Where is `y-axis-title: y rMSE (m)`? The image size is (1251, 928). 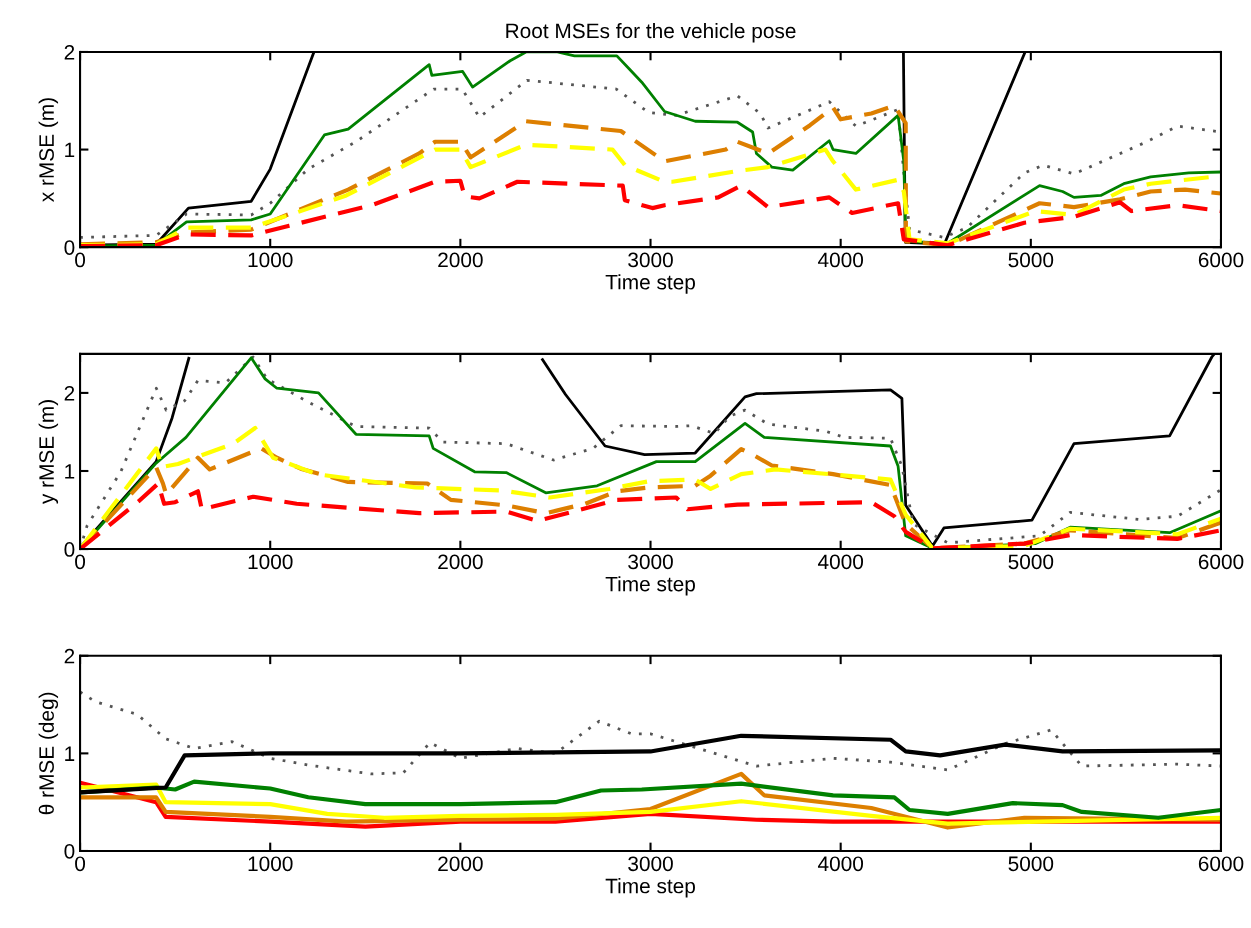 y-axis-title: y rMSE (m) is located at coordinates (48, 452).